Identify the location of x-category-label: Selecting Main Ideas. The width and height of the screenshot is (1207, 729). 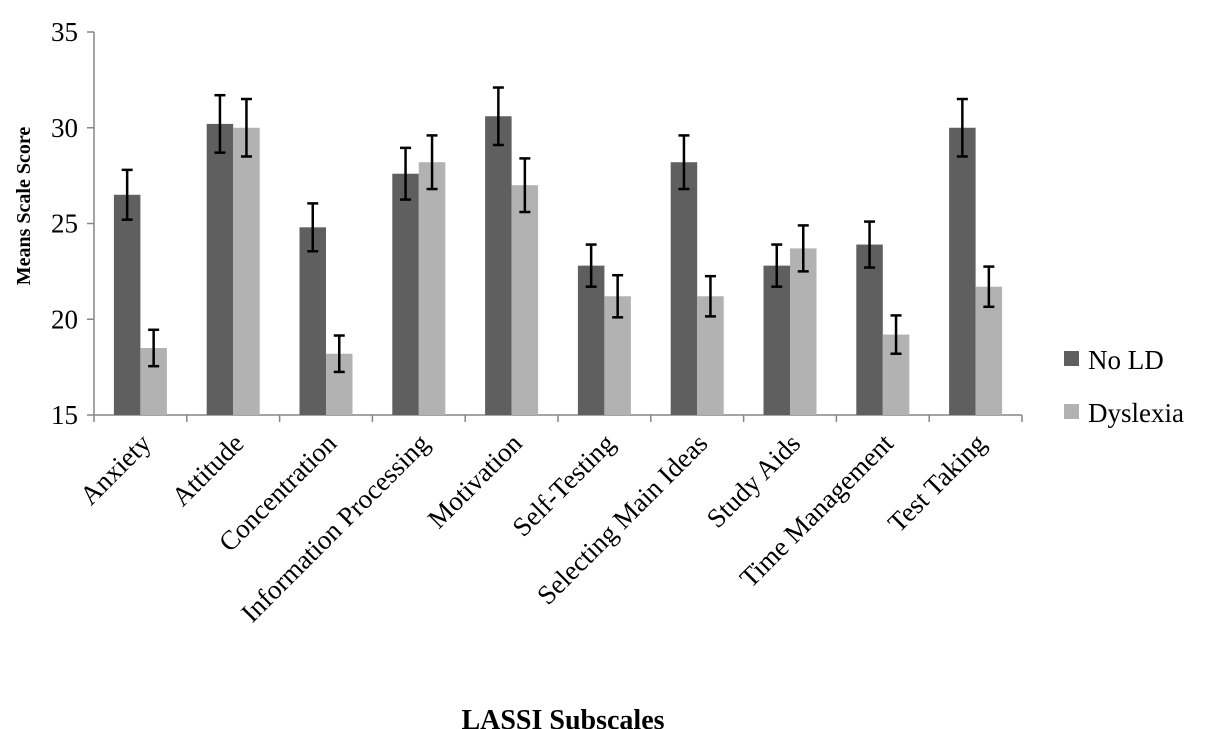
(622, 519).